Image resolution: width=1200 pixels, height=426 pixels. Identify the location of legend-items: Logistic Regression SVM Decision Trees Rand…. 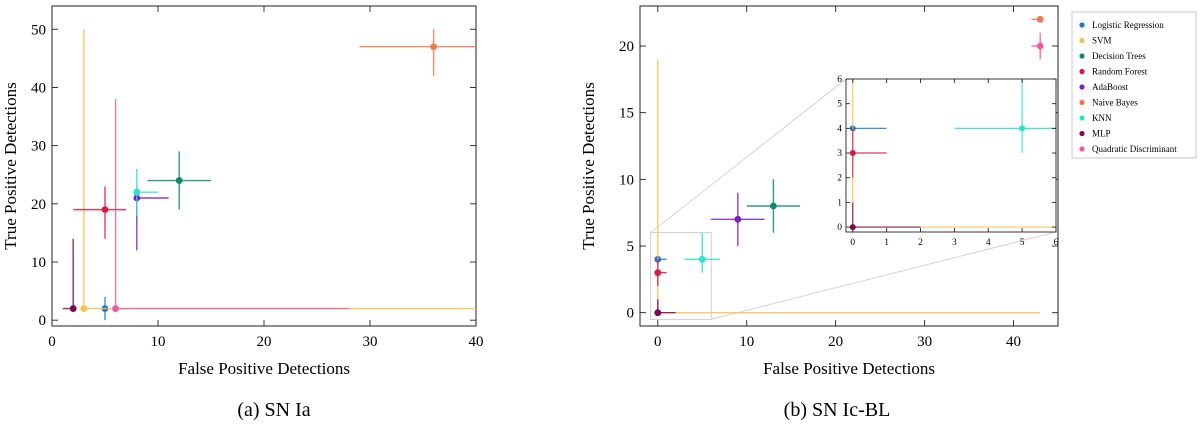
(1128, 87).